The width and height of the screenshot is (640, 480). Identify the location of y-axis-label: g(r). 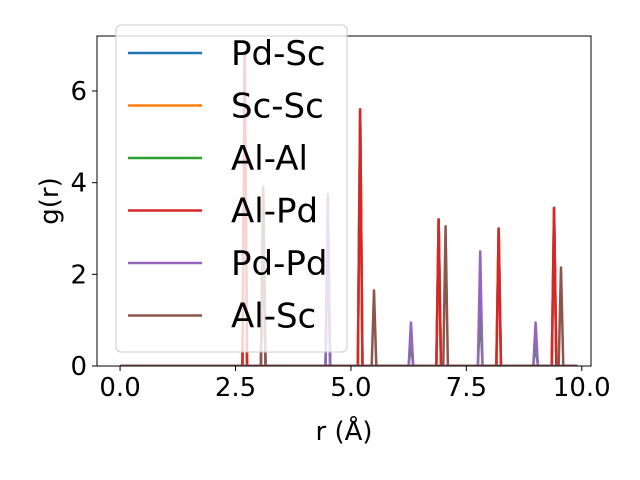
(50, 200).